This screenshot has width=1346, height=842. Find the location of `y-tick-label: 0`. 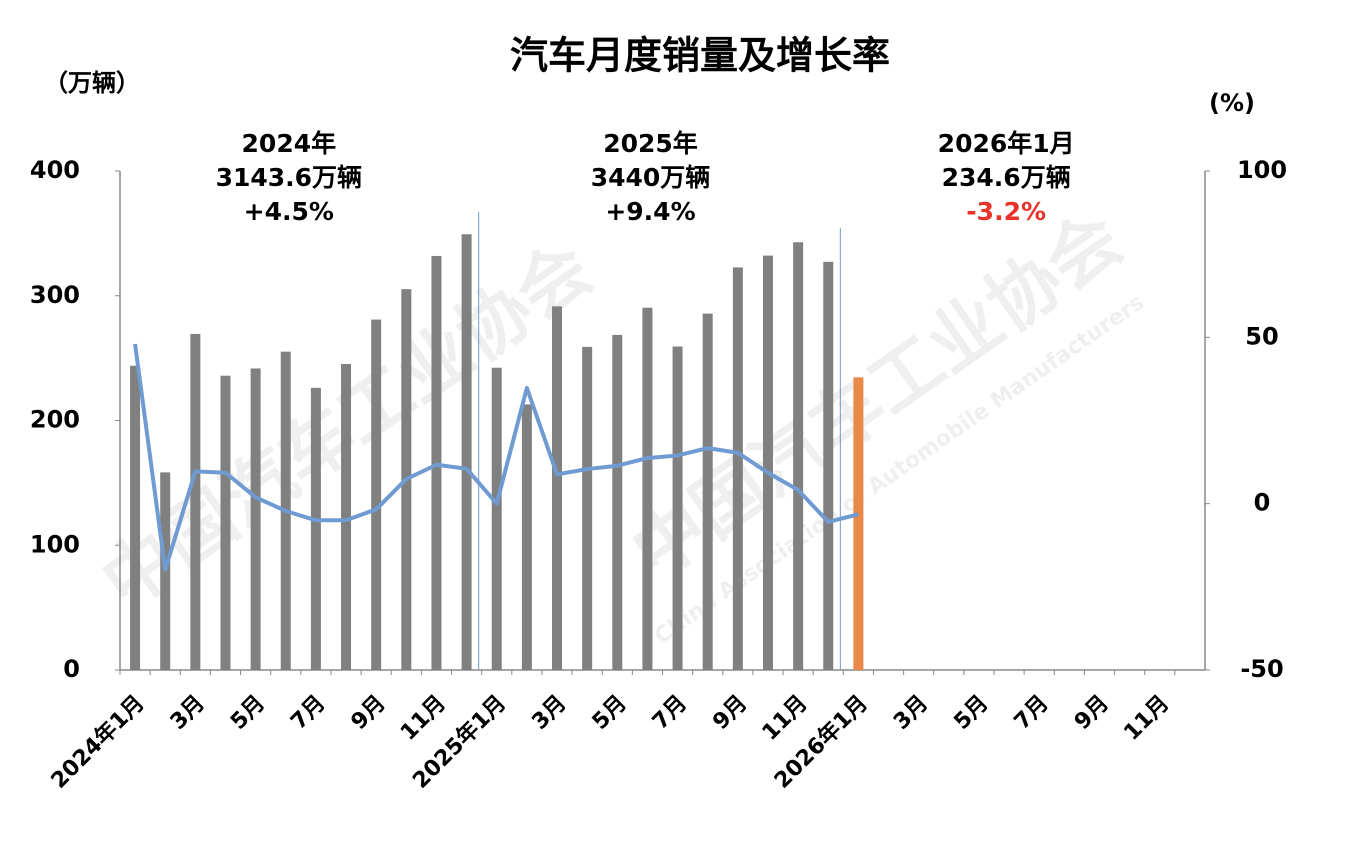

y-tick-label: 0 is located at coordinates (71, 669).